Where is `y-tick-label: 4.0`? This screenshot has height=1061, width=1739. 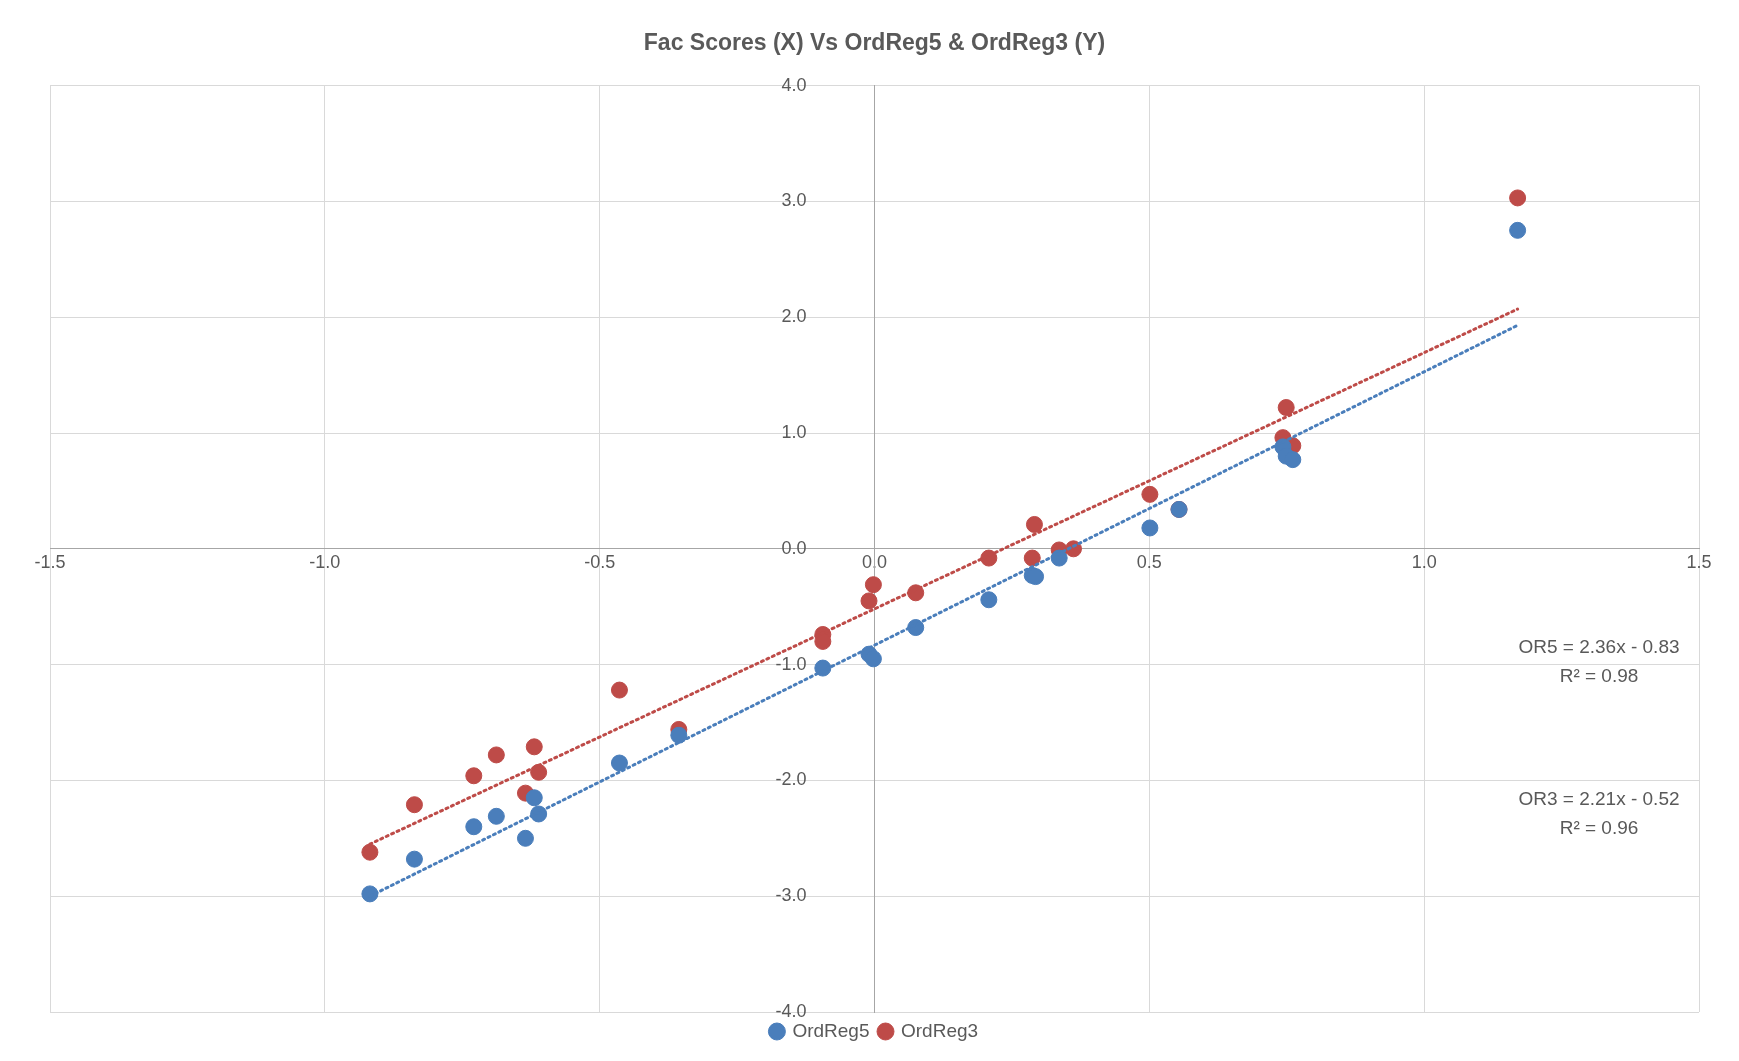
y-tick-label: 4.0 is located at coordinates (794, 84).